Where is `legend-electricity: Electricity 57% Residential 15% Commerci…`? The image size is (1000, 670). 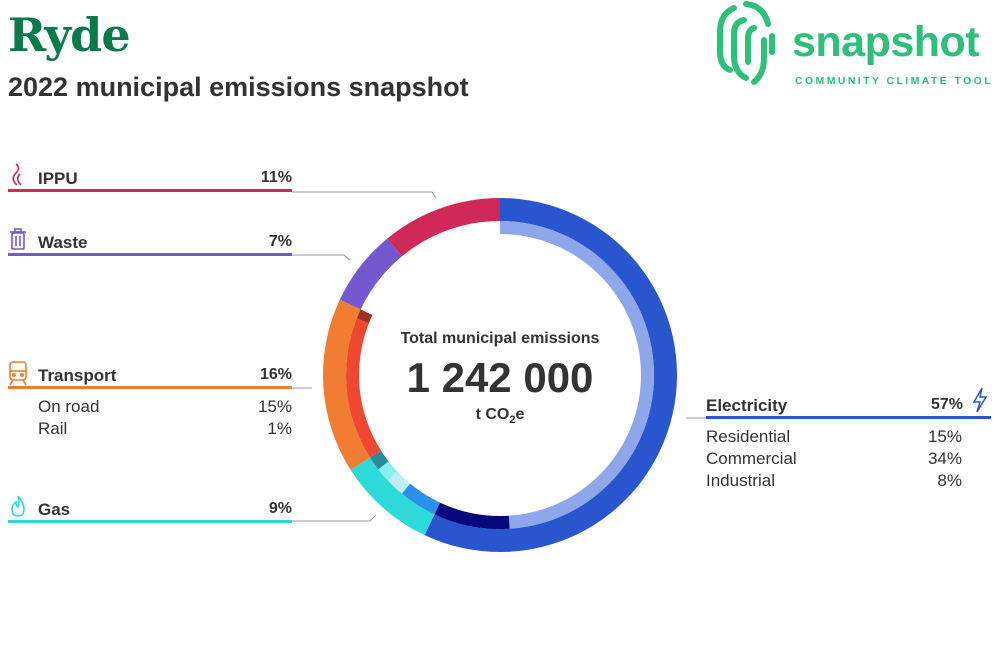 legend-electricity: Electricity 57% Residential 15% Commerci… is located at coordinates (848, 439).